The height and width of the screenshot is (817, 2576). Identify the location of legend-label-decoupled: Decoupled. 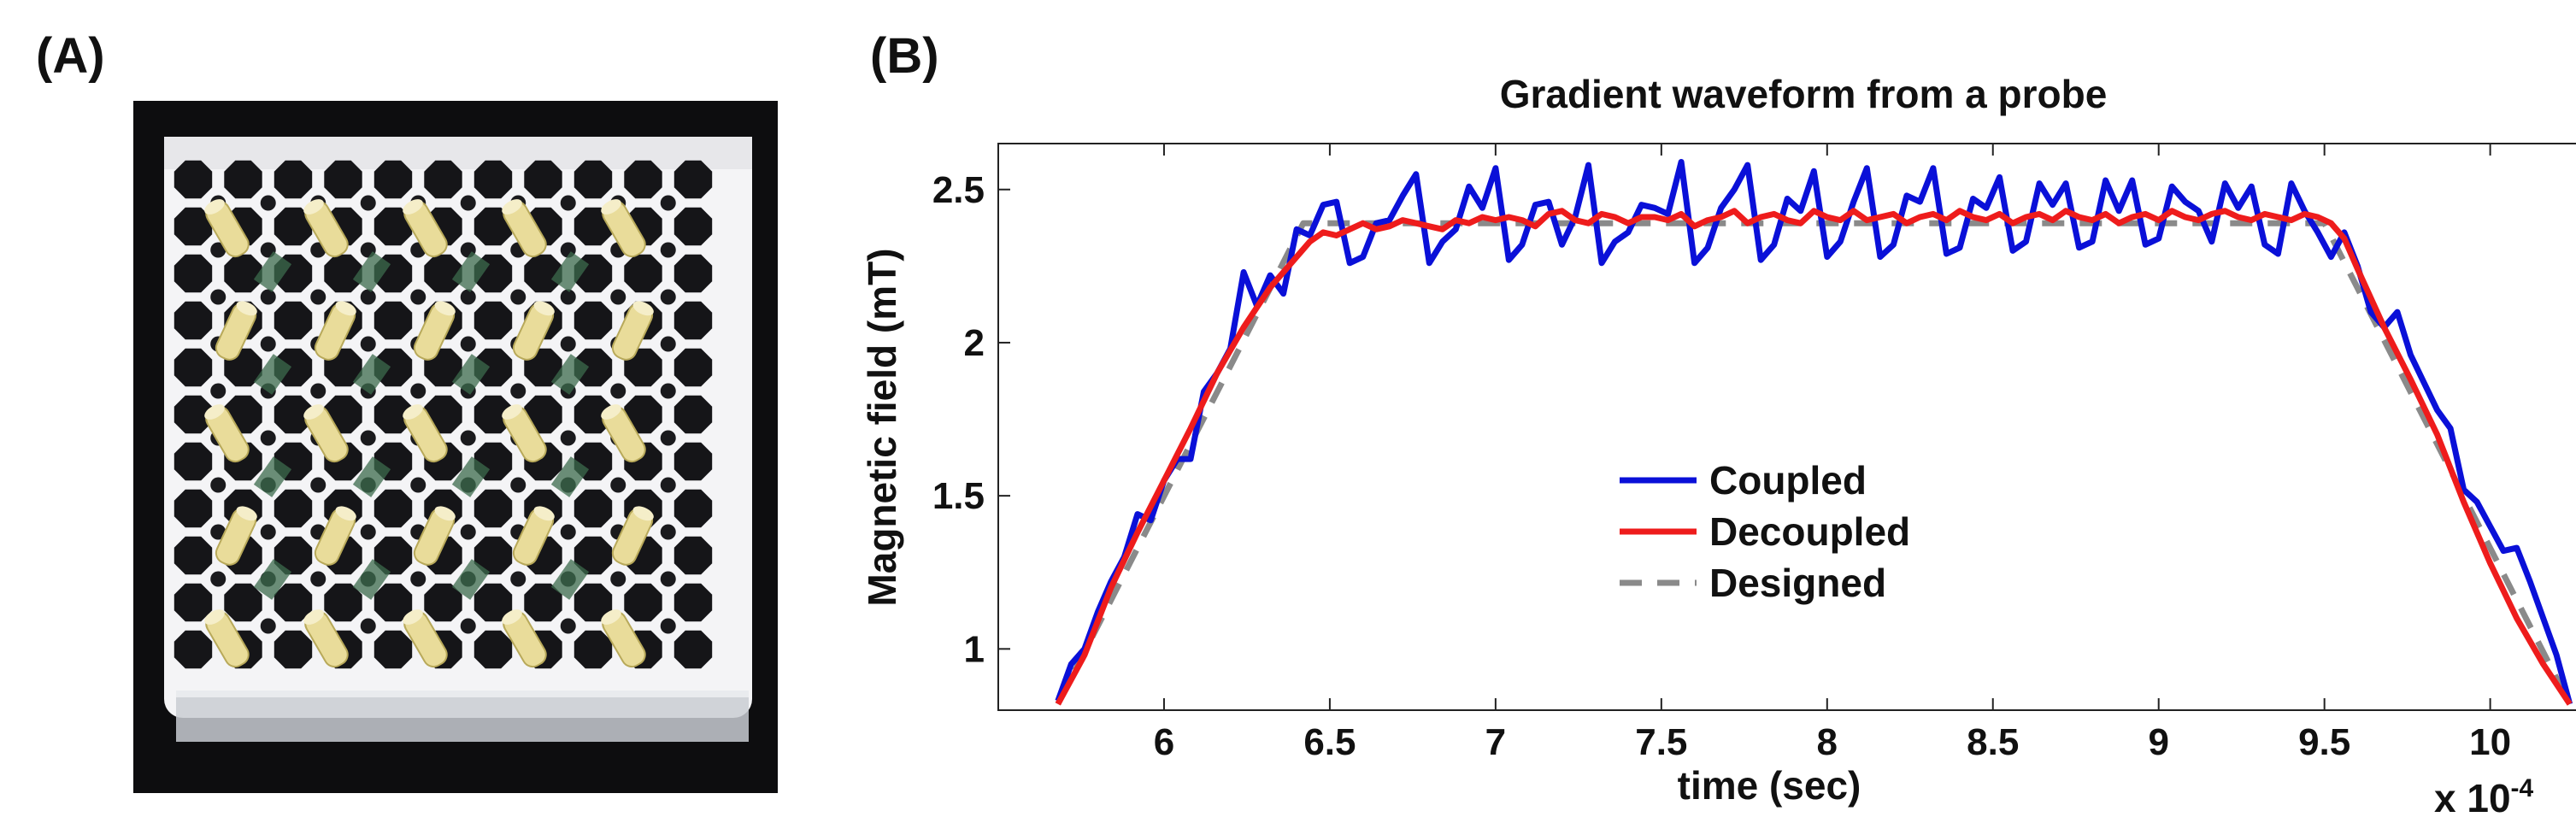
(1809, 531).